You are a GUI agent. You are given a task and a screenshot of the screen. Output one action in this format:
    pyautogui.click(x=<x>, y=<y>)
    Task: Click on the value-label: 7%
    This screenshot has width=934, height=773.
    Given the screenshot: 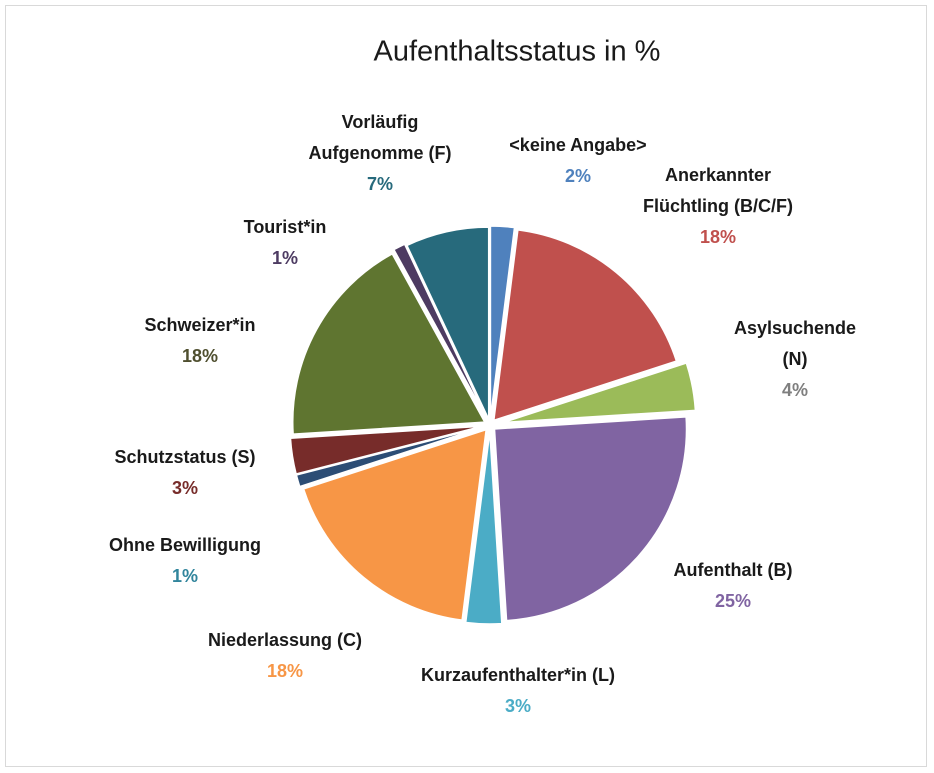 What is the action you would take?
    pyautogui.click(x=379, y=184)
    